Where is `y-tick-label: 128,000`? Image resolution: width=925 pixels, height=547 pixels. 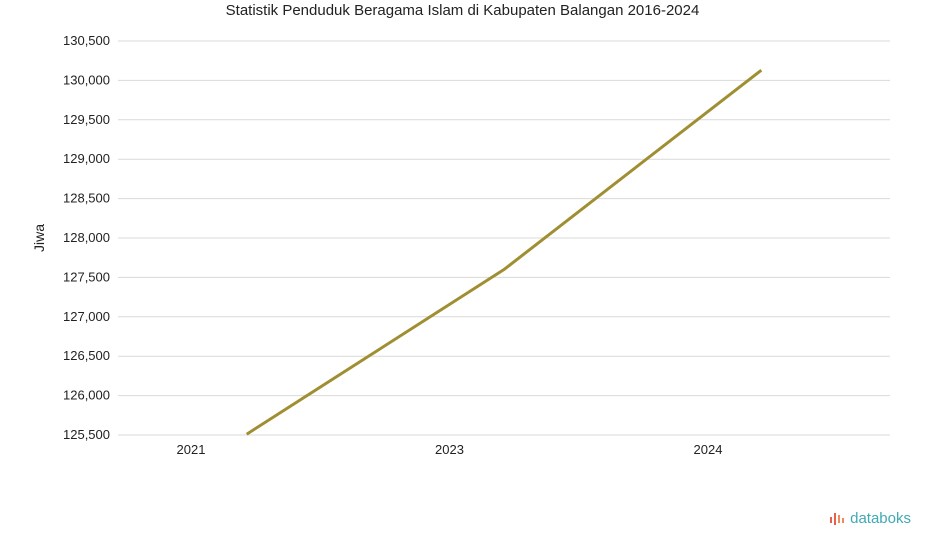
y-tick-label: 128,000 is located at coordinates (86, 237).